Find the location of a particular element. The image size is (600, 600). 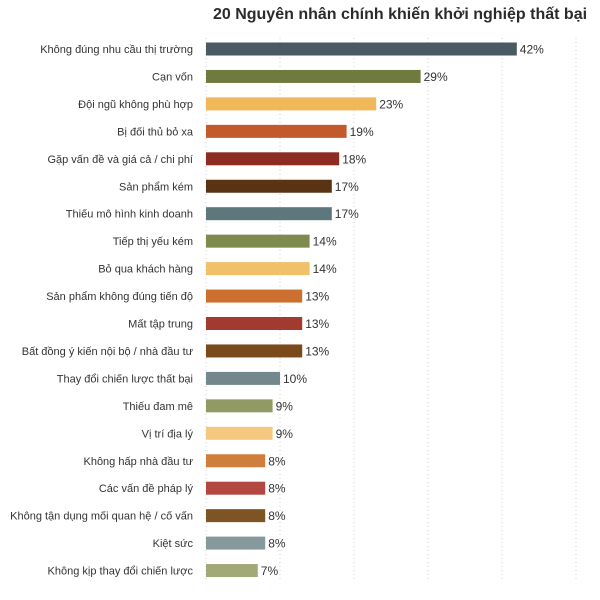

value-label: 23% is located at coordinates (391, 104).